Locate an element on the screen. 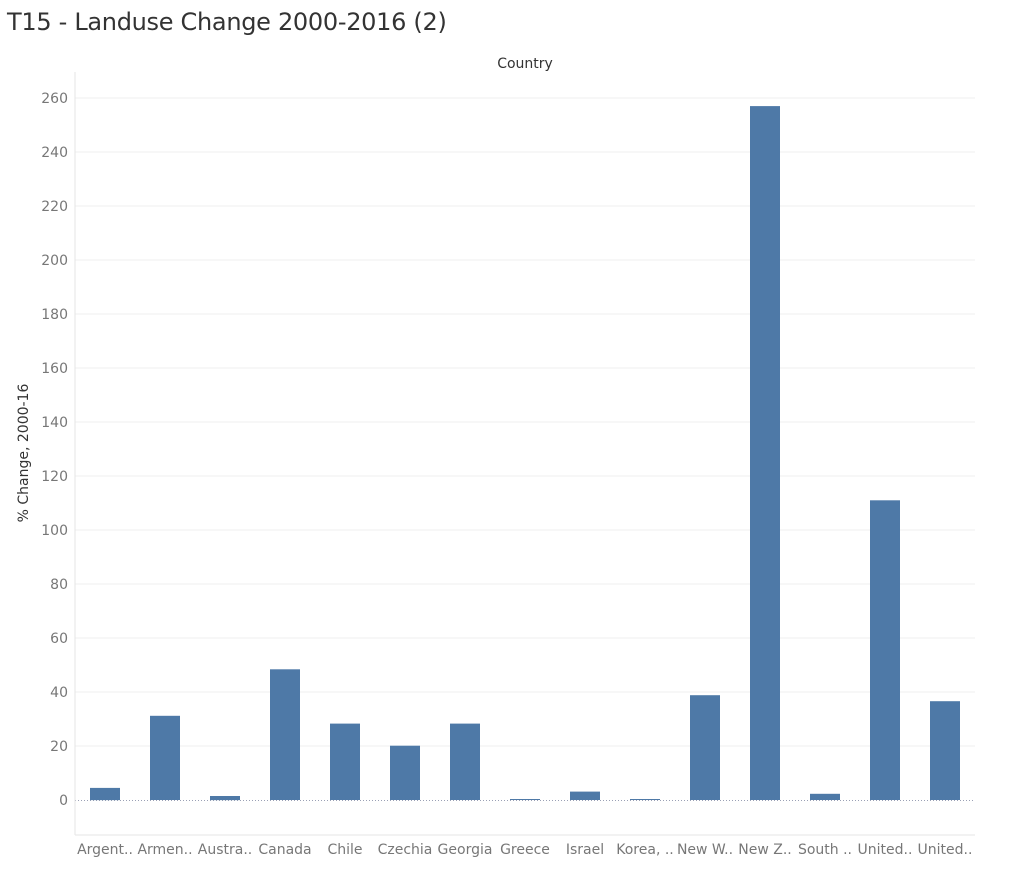  x-tick-label: Greece is located at coordinates (525, 850).